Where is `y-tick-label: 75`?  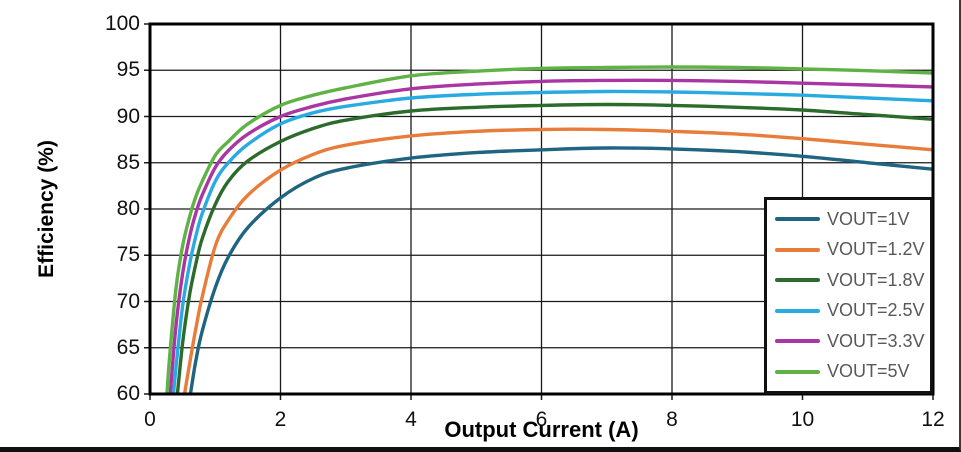
y-tick-label: 75 is located at coordinates (128, 255).